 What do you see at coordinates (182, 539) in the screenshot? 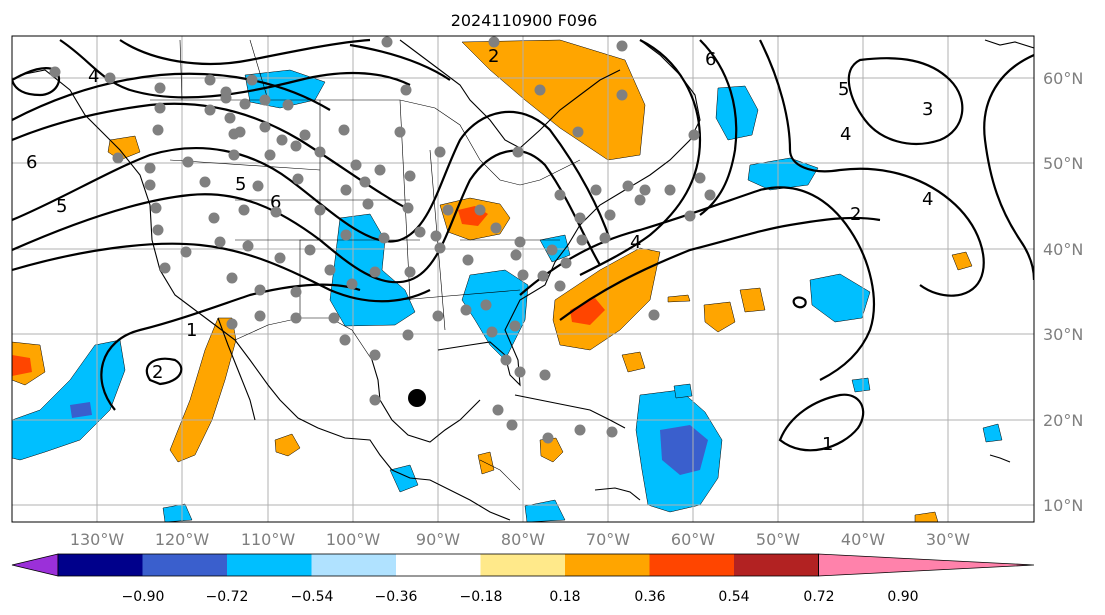
I see `lon-label: 120°W` at bounding box center [182, 539].